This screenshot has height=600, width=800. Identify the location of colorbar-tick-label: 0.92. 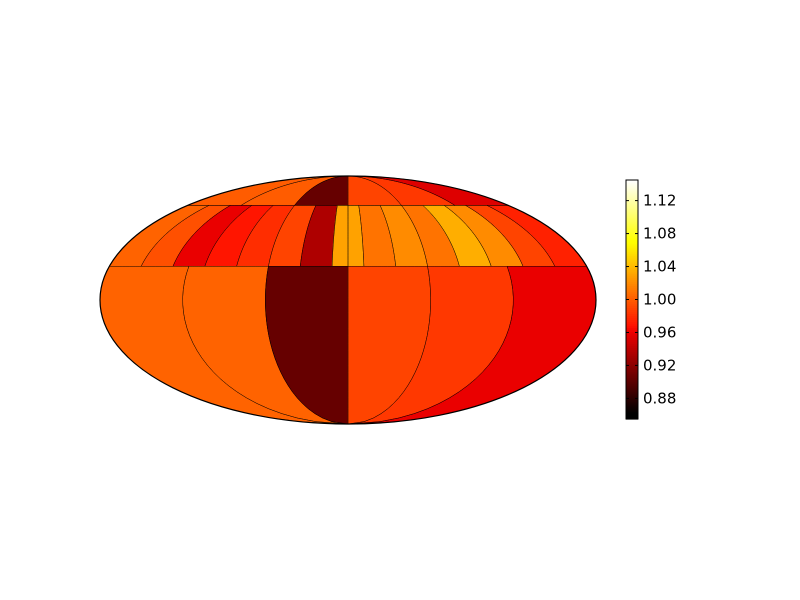
(659, 365).